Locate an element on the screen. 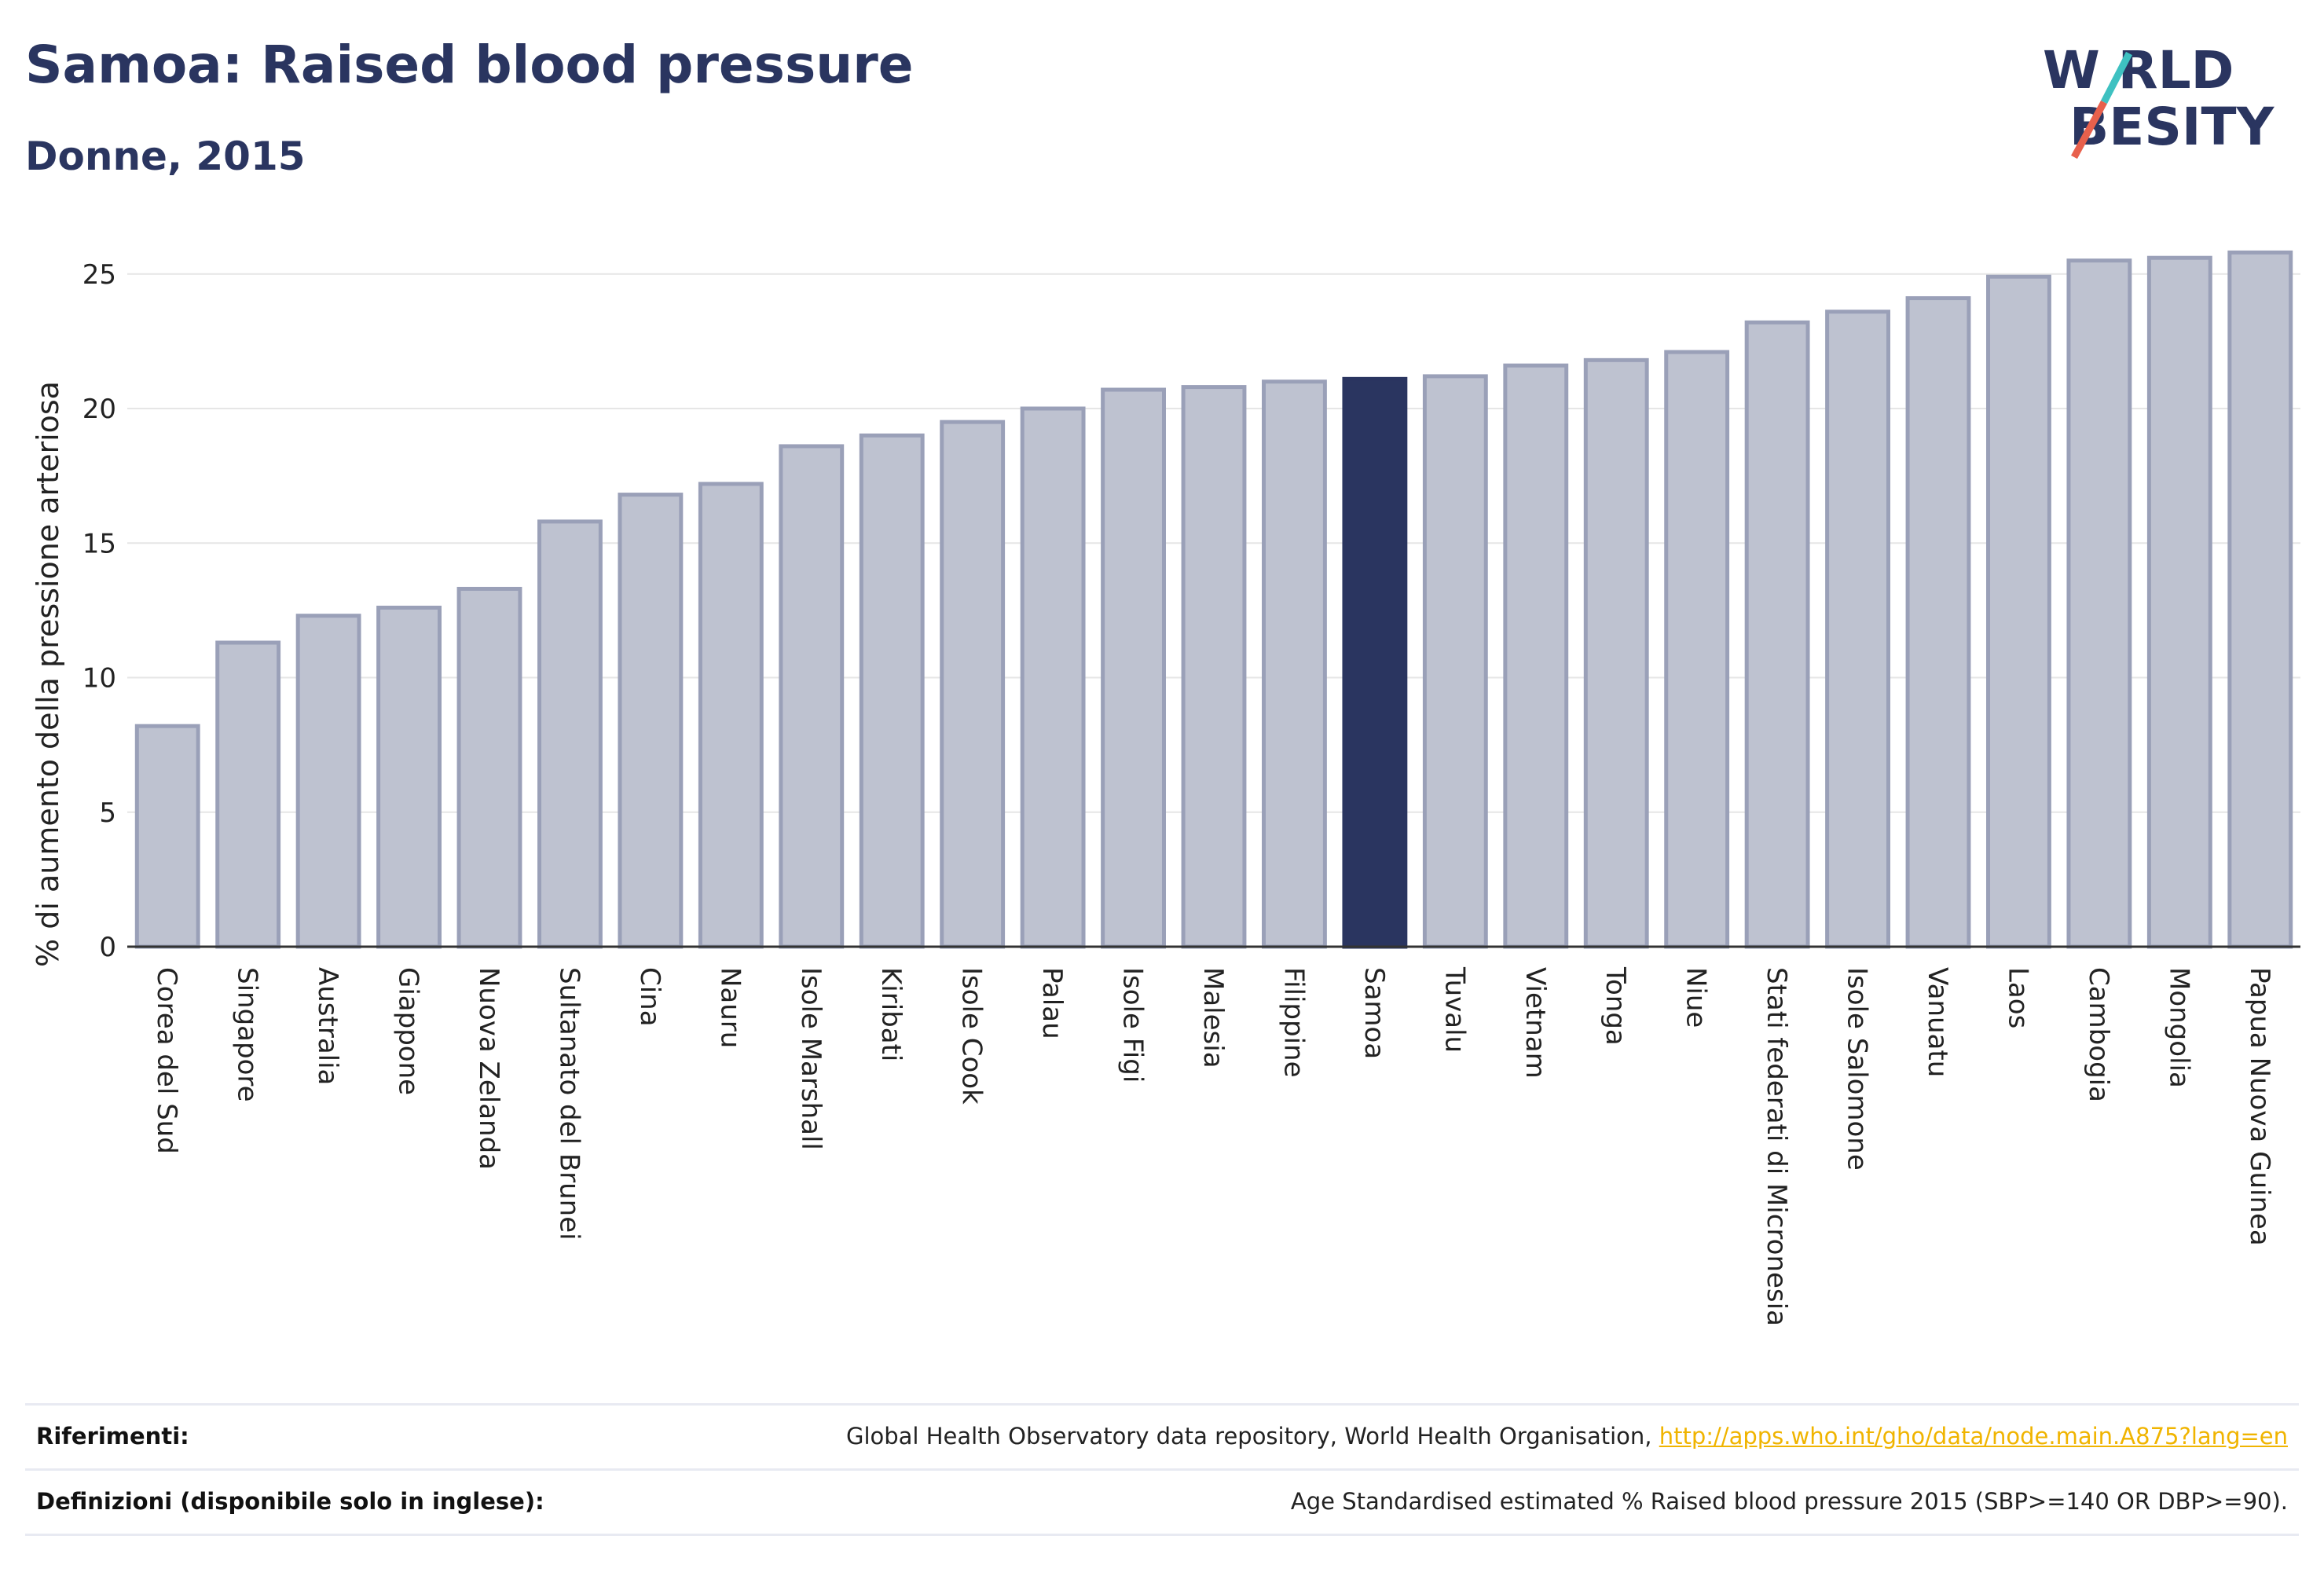 The image size is (2324, 1576). x-tick-label: Cina is located at coordinates (649, 997).